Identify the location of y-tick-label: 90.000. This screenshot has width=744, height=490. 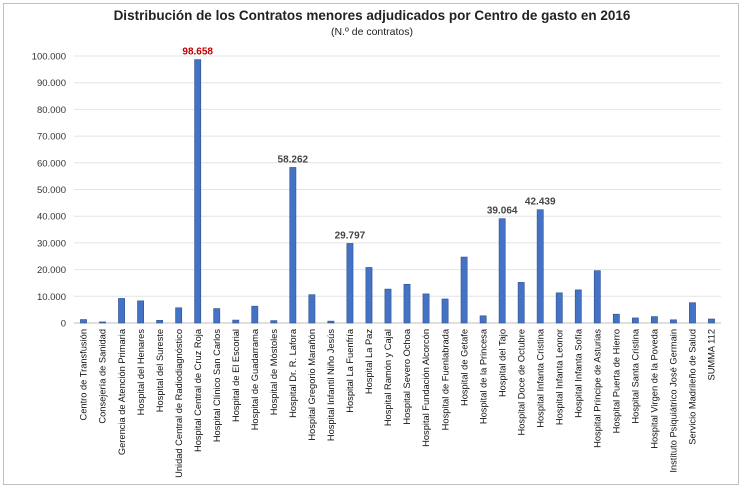
(51, 83).